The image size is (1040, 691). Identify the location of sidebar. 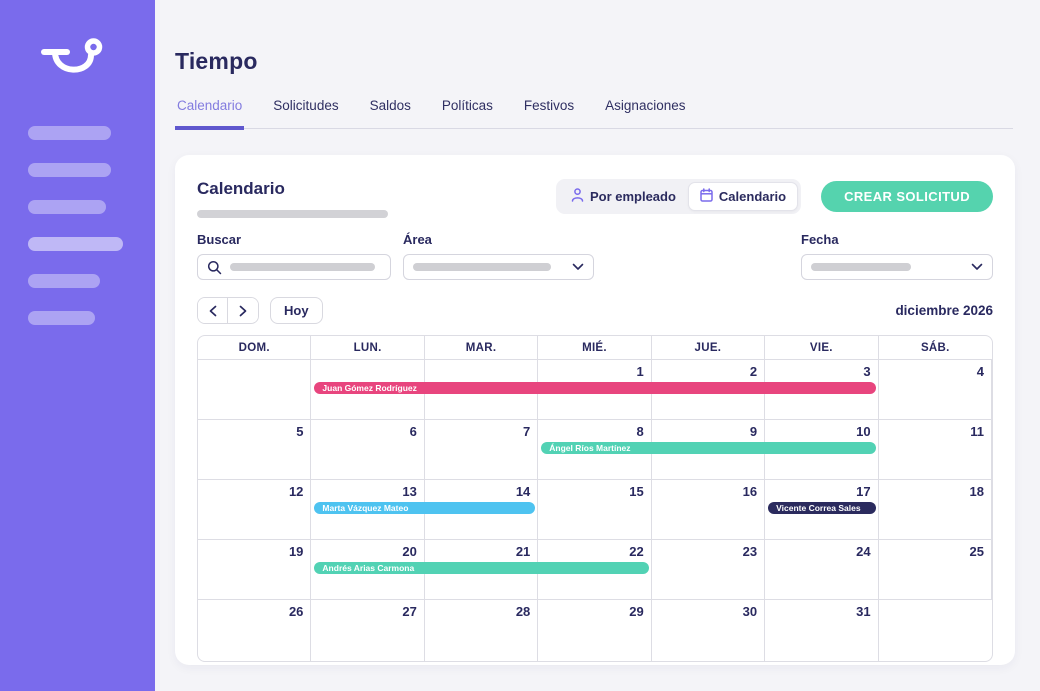
(77, 345).